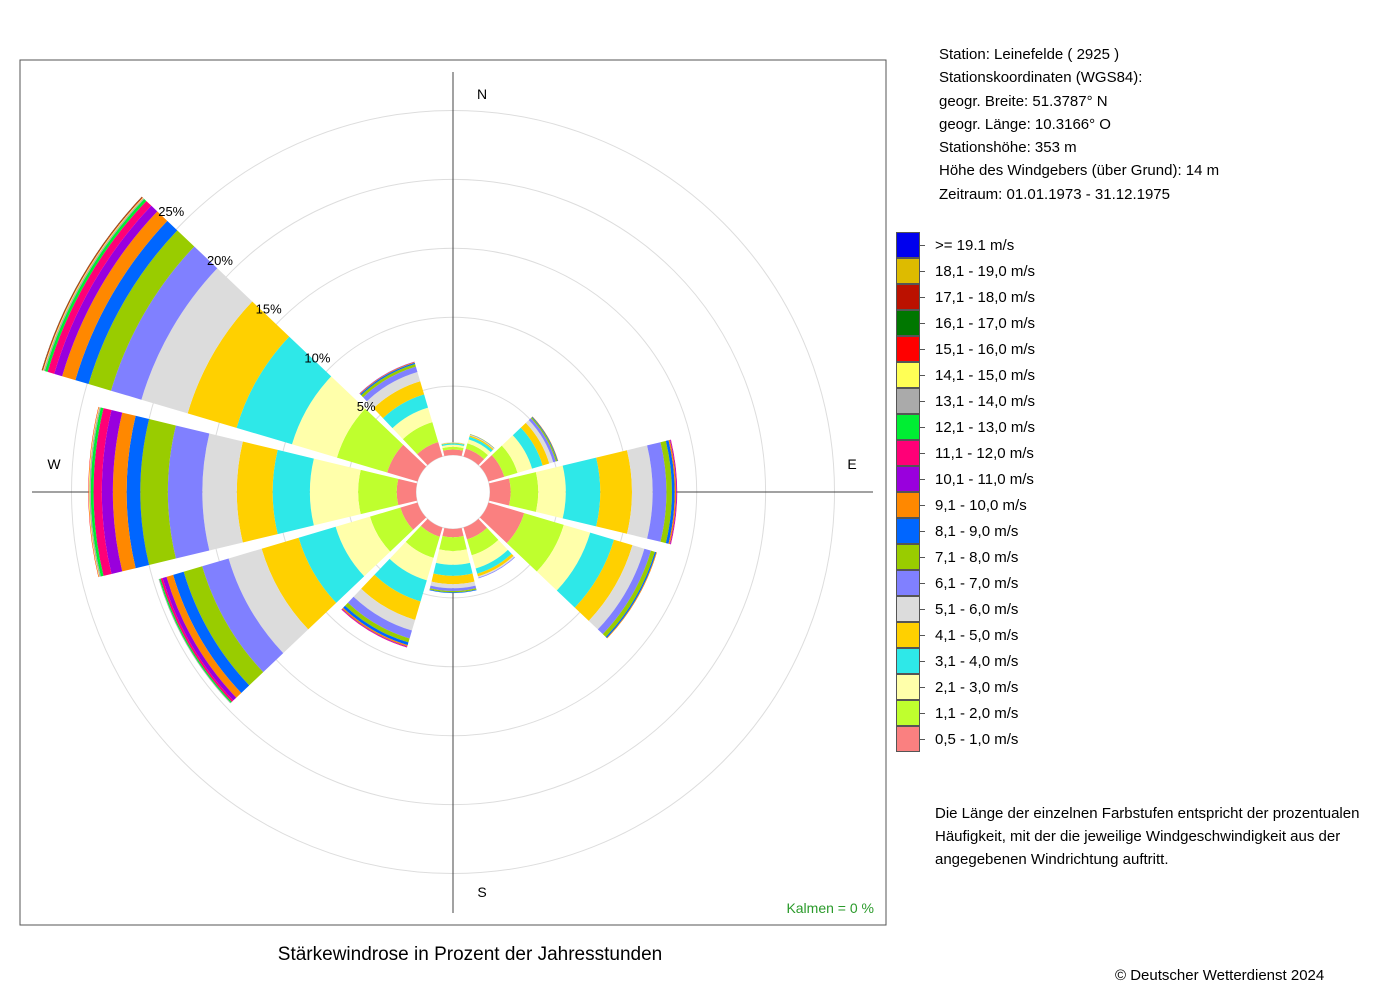  I want to click on legend-label: 17,1 - 18,0 m/s, so click(985, 297).